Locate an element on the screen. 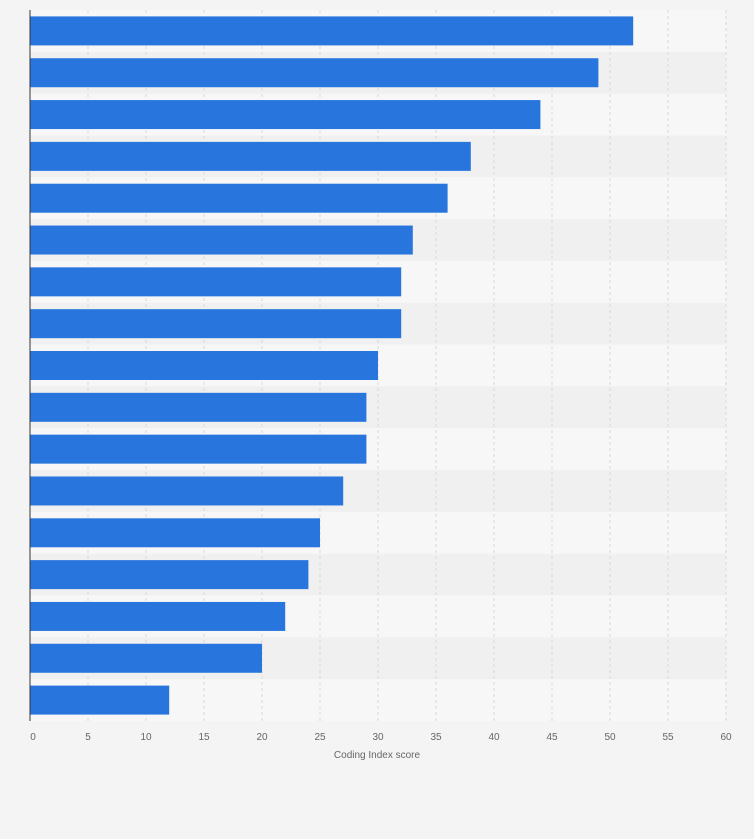 The height and width of the screenshot is (839, 754). x-tick-label: 15 is located at coordinates (204, 737).